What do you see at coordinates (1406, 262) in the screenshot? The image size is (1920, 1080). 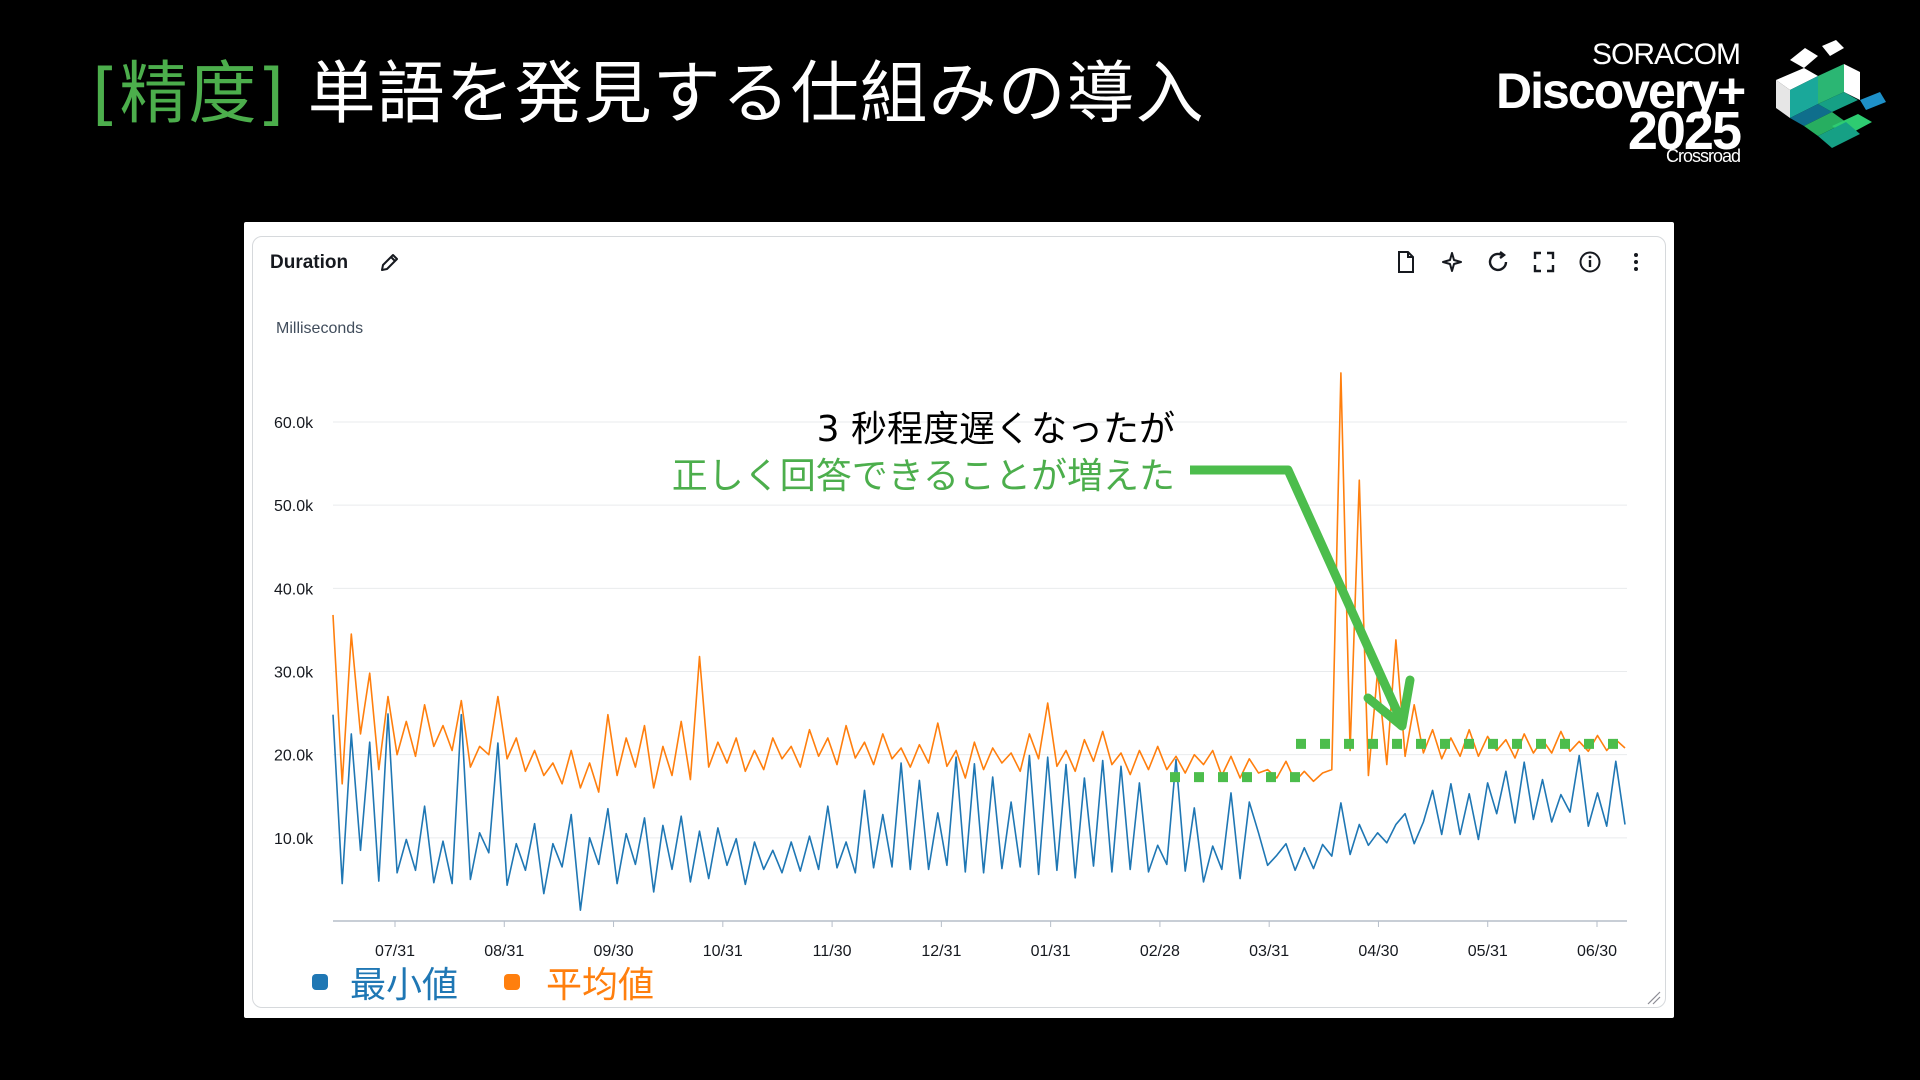 I see `document-icon` at bounding box center [1406, 262].